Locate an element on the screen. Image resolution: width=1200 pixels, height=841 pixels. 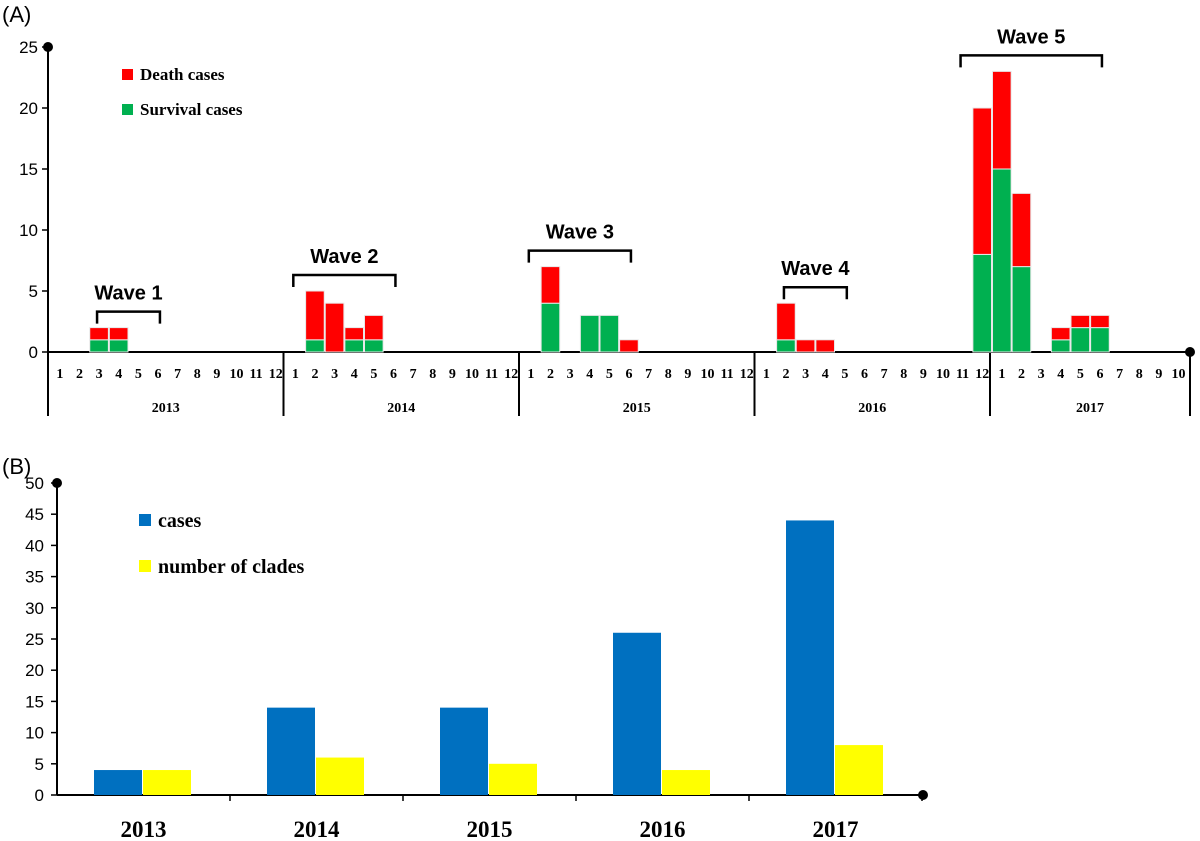
wave-label-3: Wave 3 is located at coordinates (580, 233).